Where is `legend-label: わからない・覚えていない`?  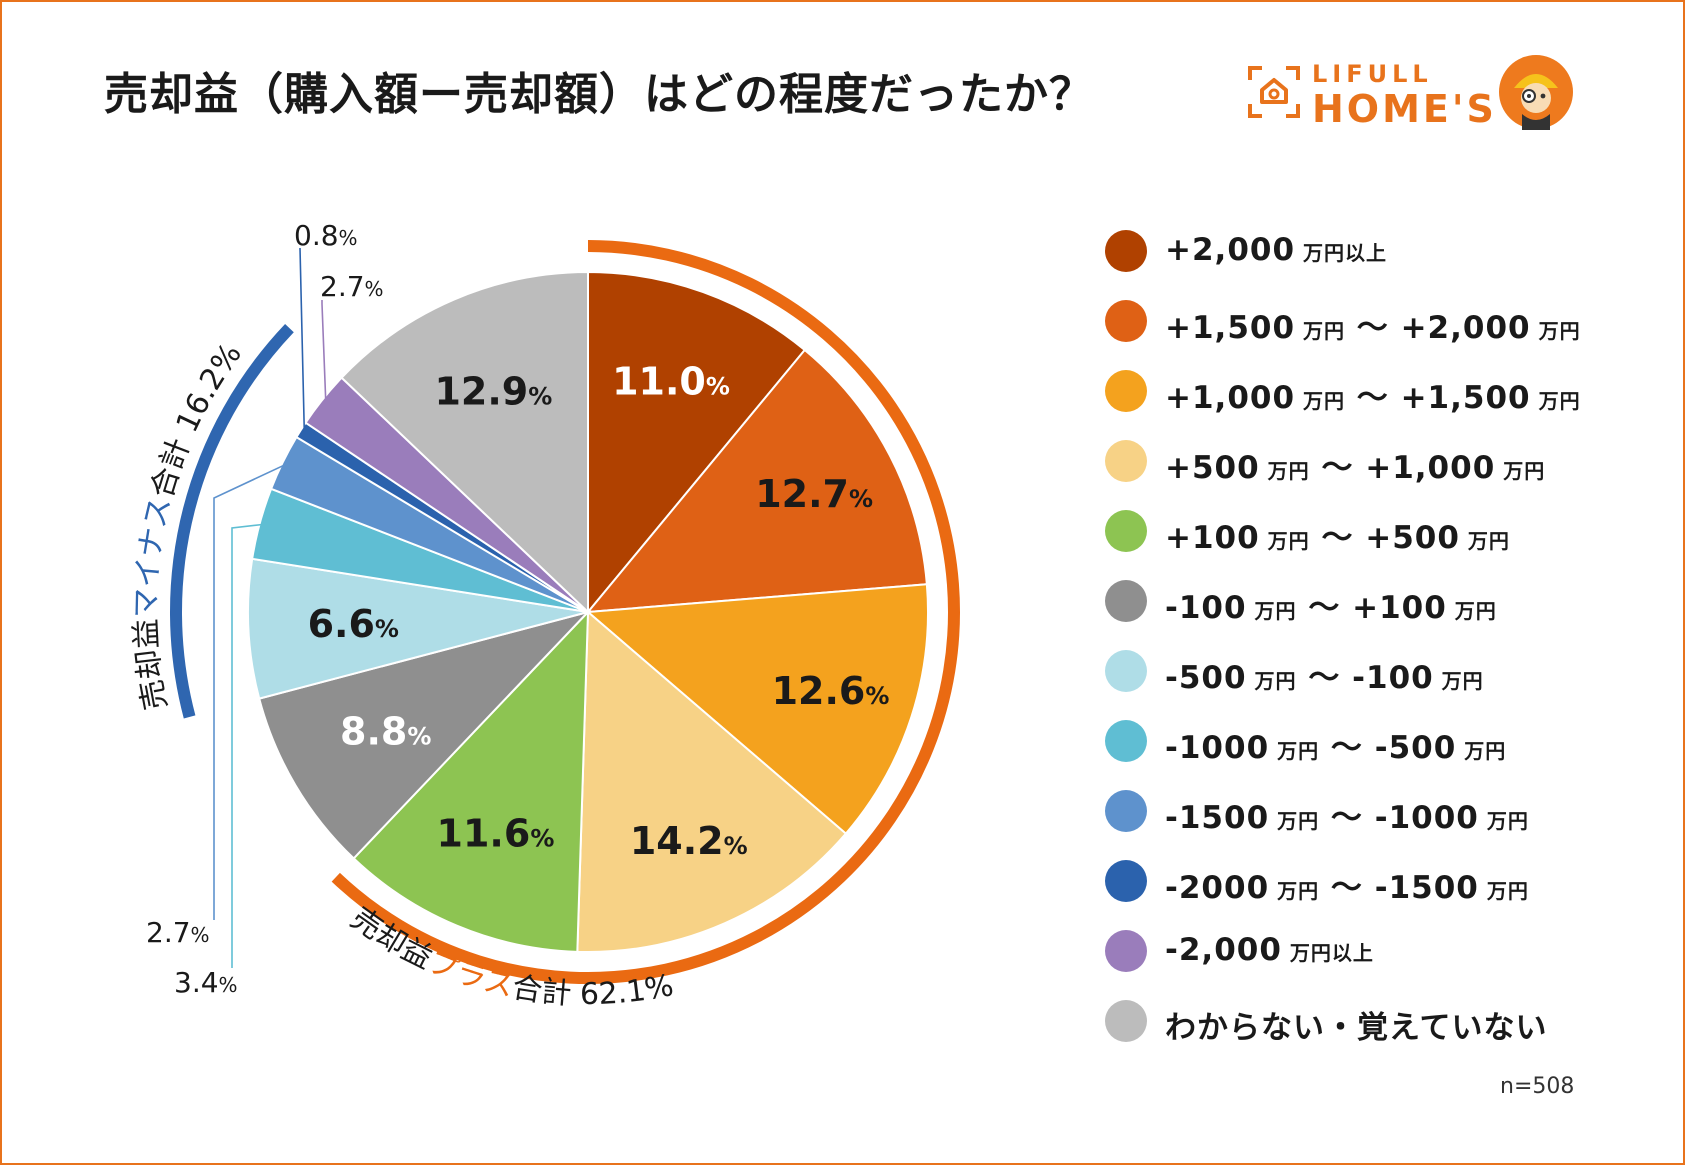 legend-label: わからない・覚えていない is located at coordinates (1356, 1024).